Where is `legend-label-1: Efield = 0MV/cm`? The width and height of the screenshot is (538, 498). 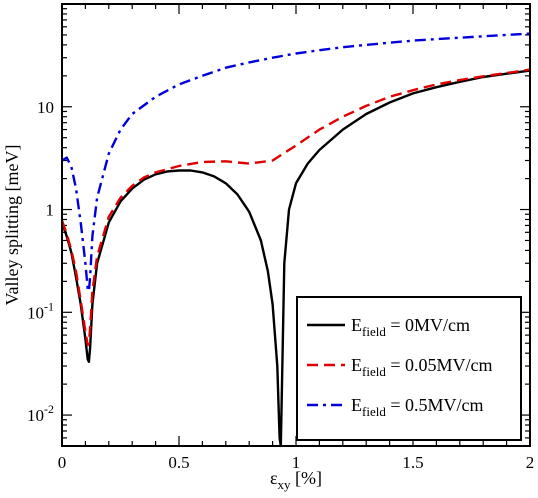
legend-label-1: Efield = 0MV/cm is located at coordinates (410, 327).